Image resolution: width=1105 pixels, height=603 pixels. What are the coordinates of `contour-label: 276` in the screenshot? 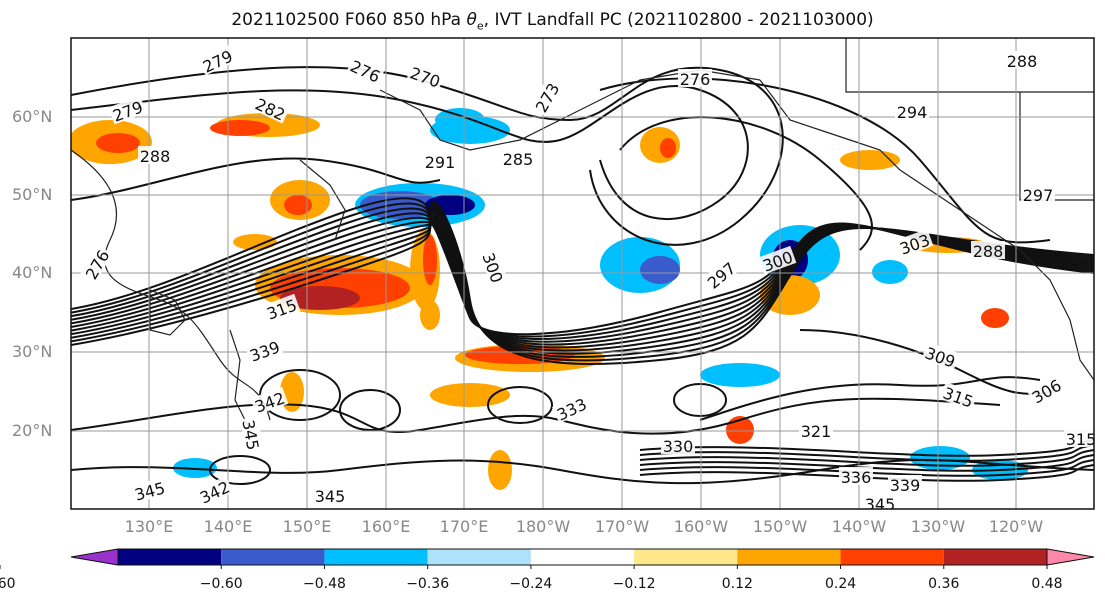 It's located at (695, 79).